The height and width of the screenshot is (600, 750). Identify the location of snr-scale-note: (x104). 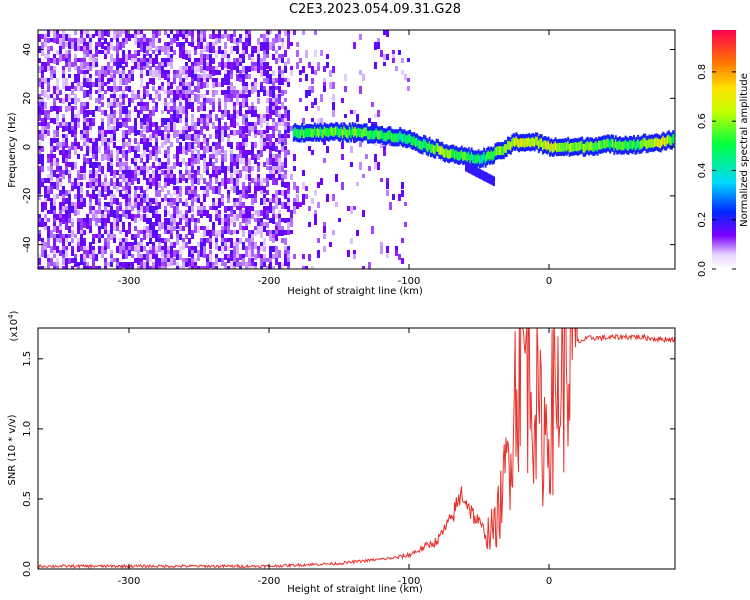
(13, 325).